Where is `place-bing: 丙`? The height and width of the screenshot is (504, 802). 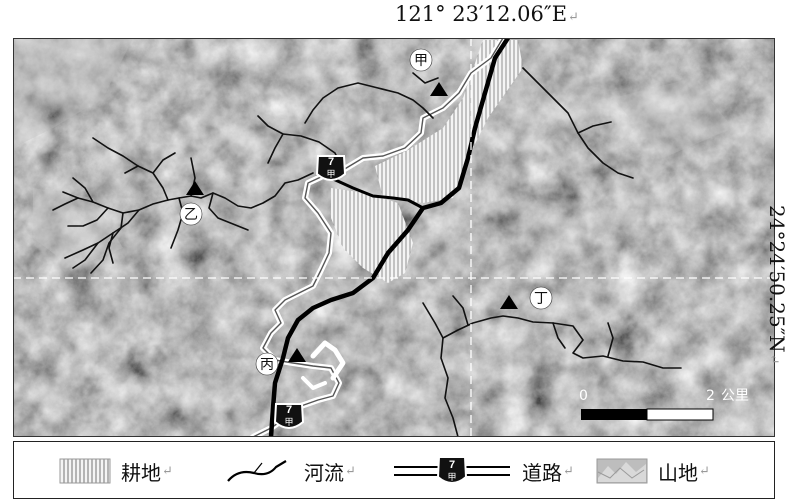 place-bing: 丙 is located at coordinates (280, 362).